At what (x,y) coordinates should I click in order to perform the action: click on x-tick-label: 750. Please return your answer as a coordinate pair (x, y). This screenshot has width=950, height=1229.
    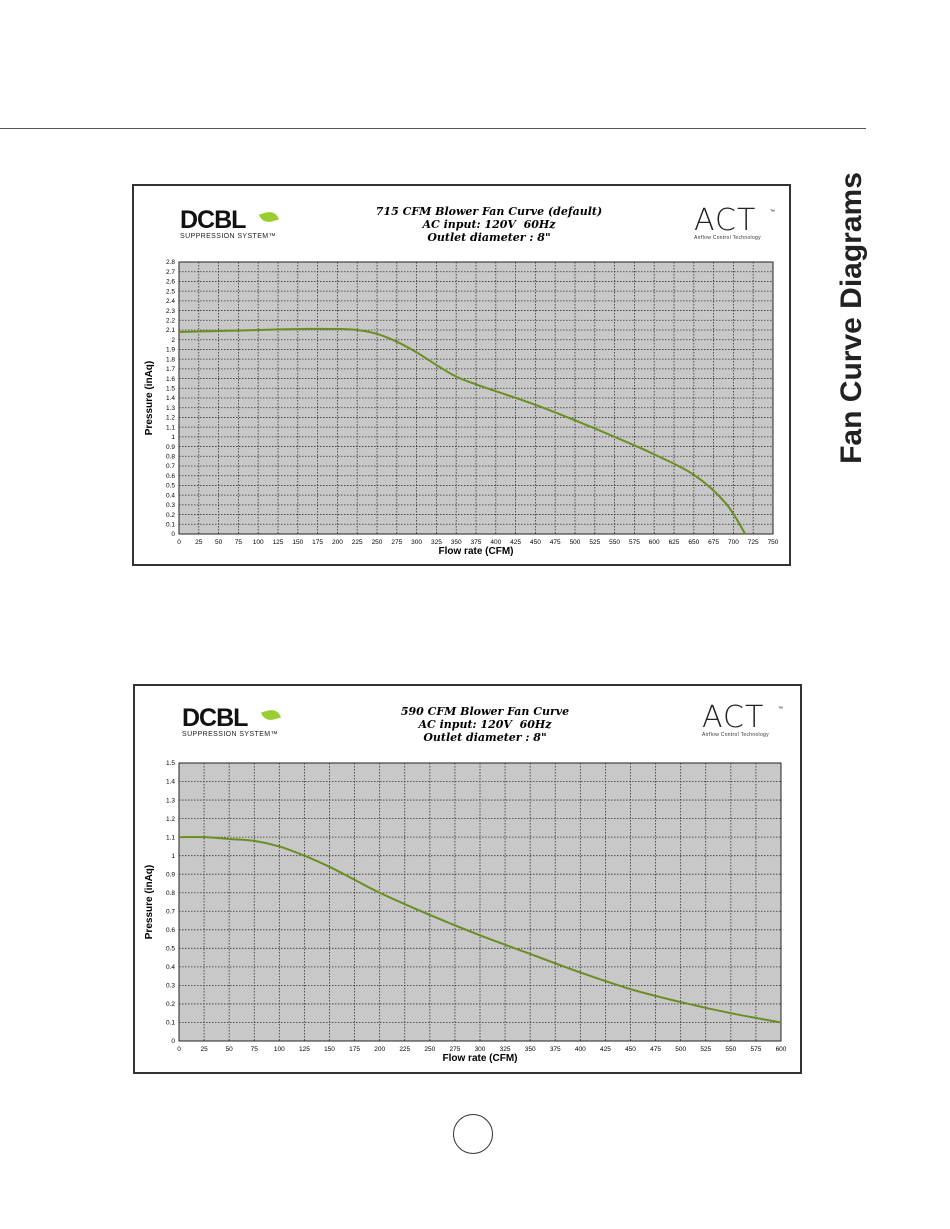
    Looking at the image, I should click on (773, 542).